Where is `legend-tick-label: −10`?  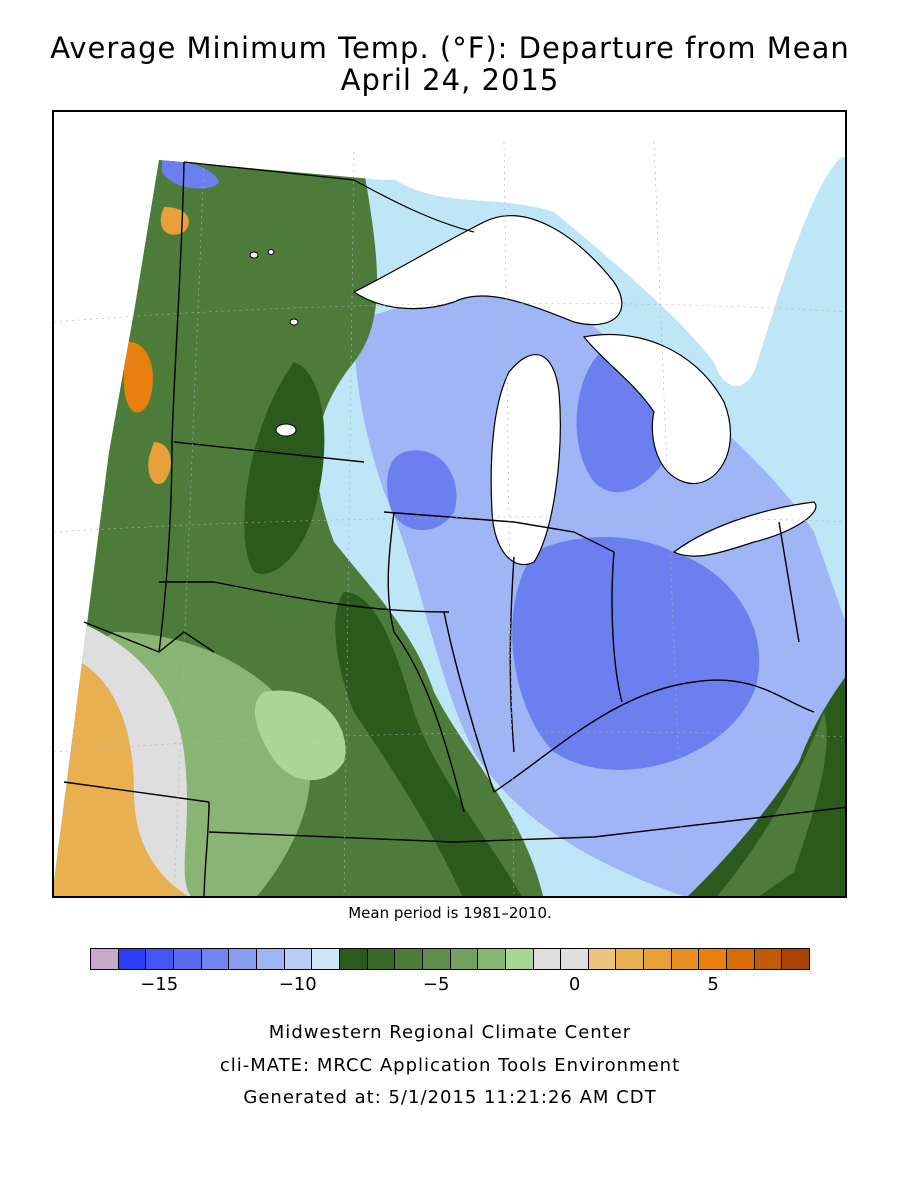
legend-tick-label: −10 is located at coordinates (297, 984).